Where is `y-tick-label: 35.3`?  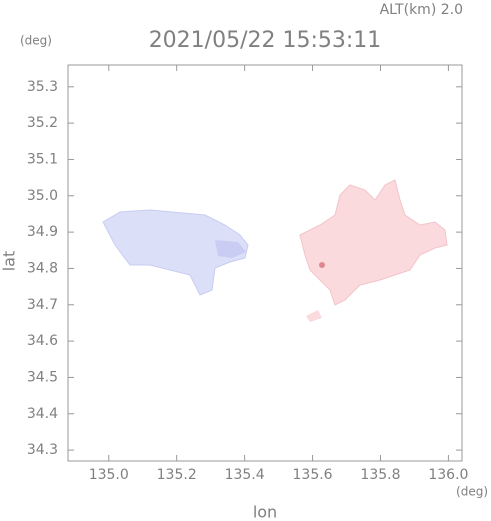 y-tick-label: 35.3 is located at coordinates (42, 87).